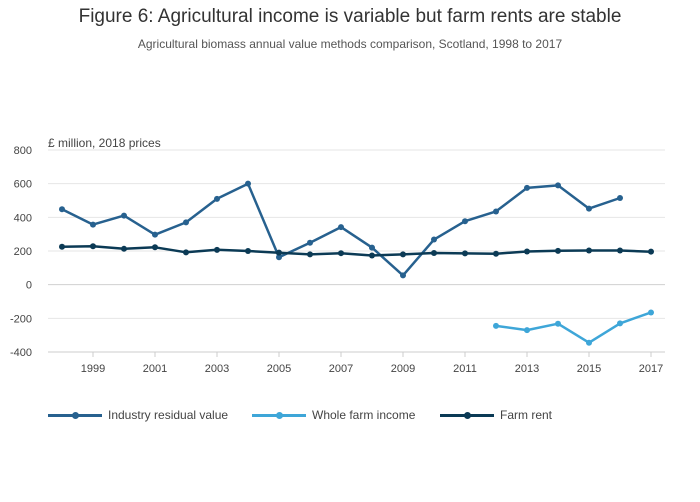  Describe the element at coordinates (526, 415) in the screenshot. I see `legend-label: Farm rent` at that location.